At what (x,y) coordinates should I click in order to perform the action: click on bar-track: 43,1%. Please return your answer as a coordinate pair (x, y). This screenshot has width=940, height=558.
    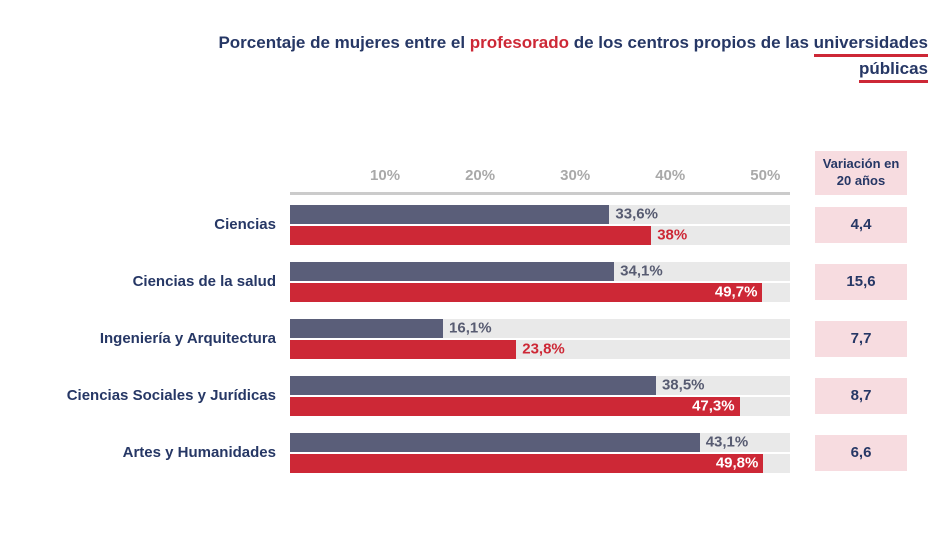
    Looking at the image, I should click on (540, 442).